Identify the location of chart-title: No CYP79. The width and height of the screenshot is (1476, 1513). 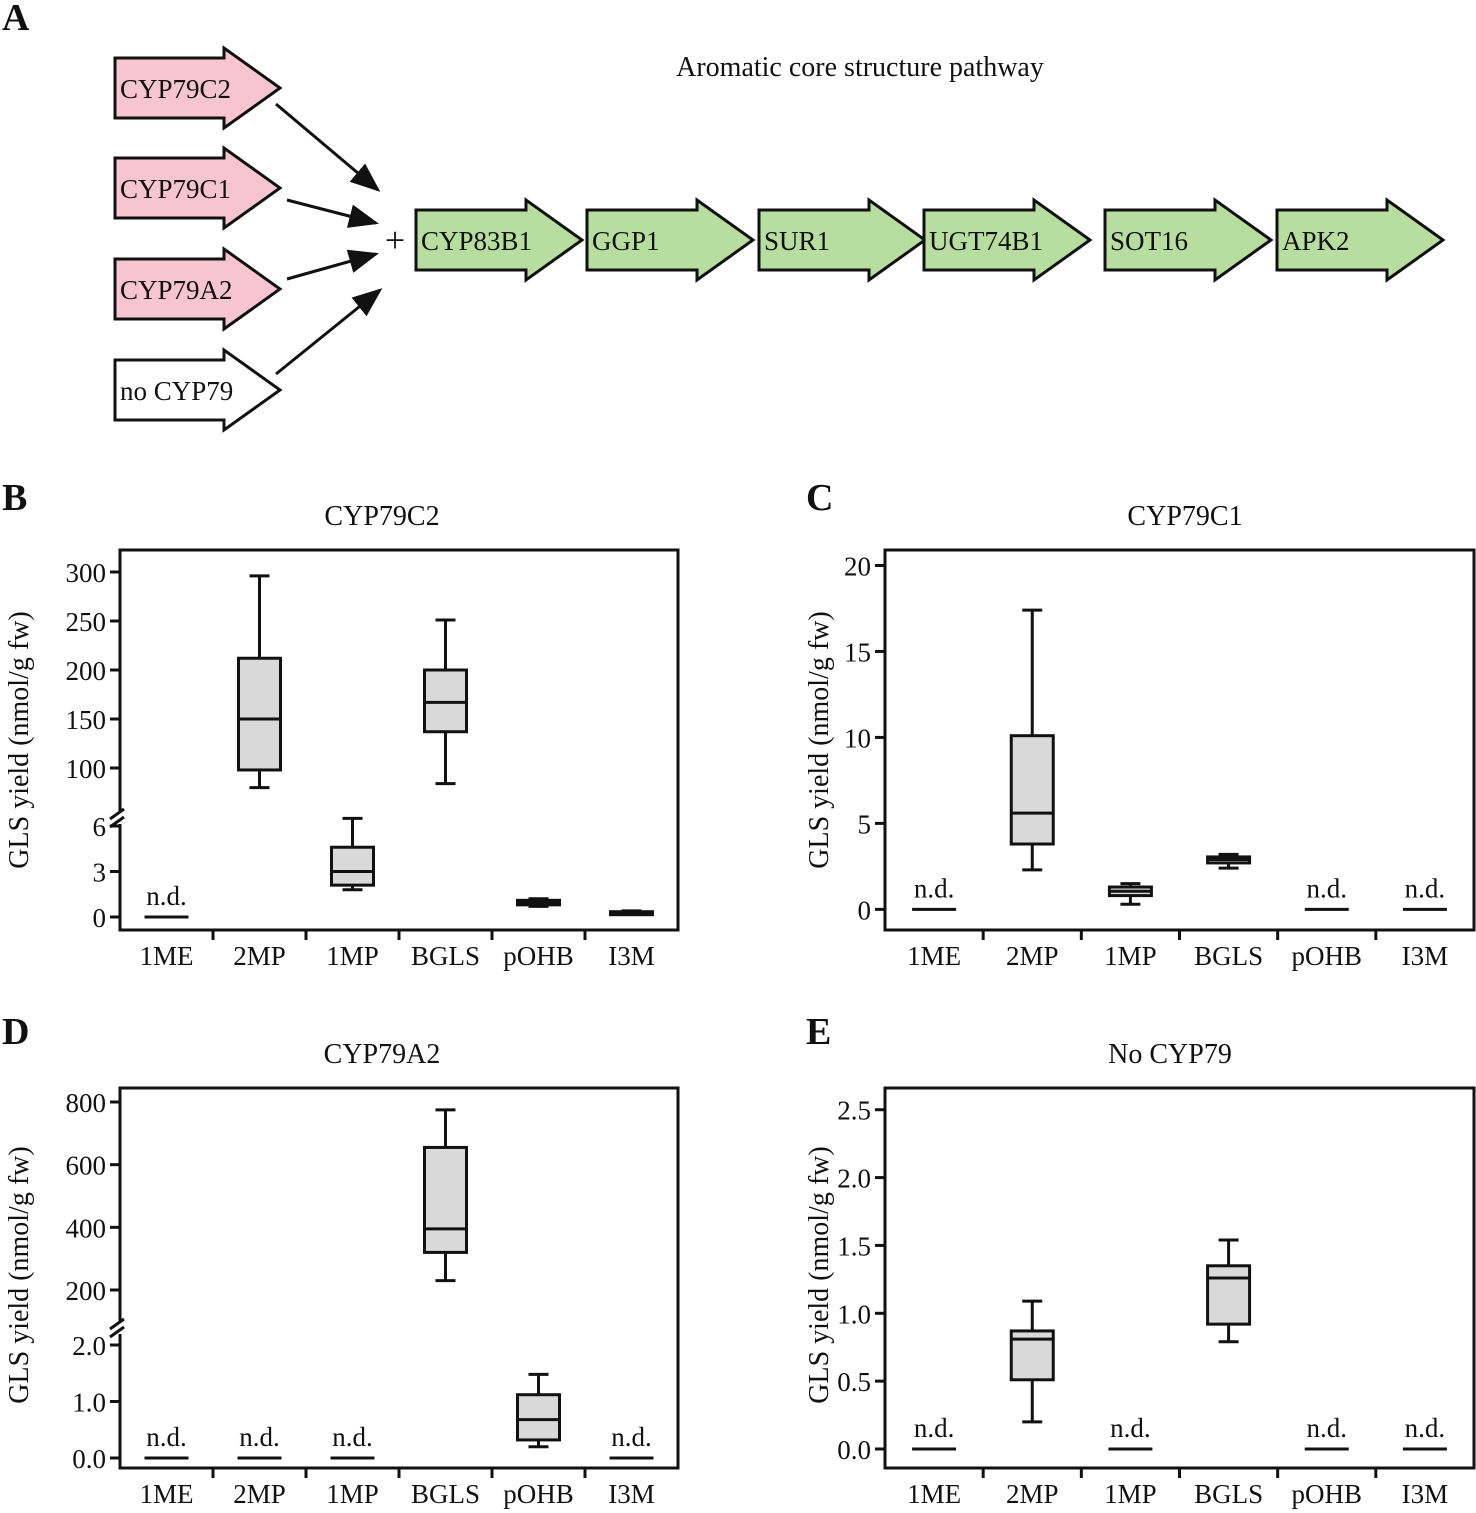
(1170, 1054).